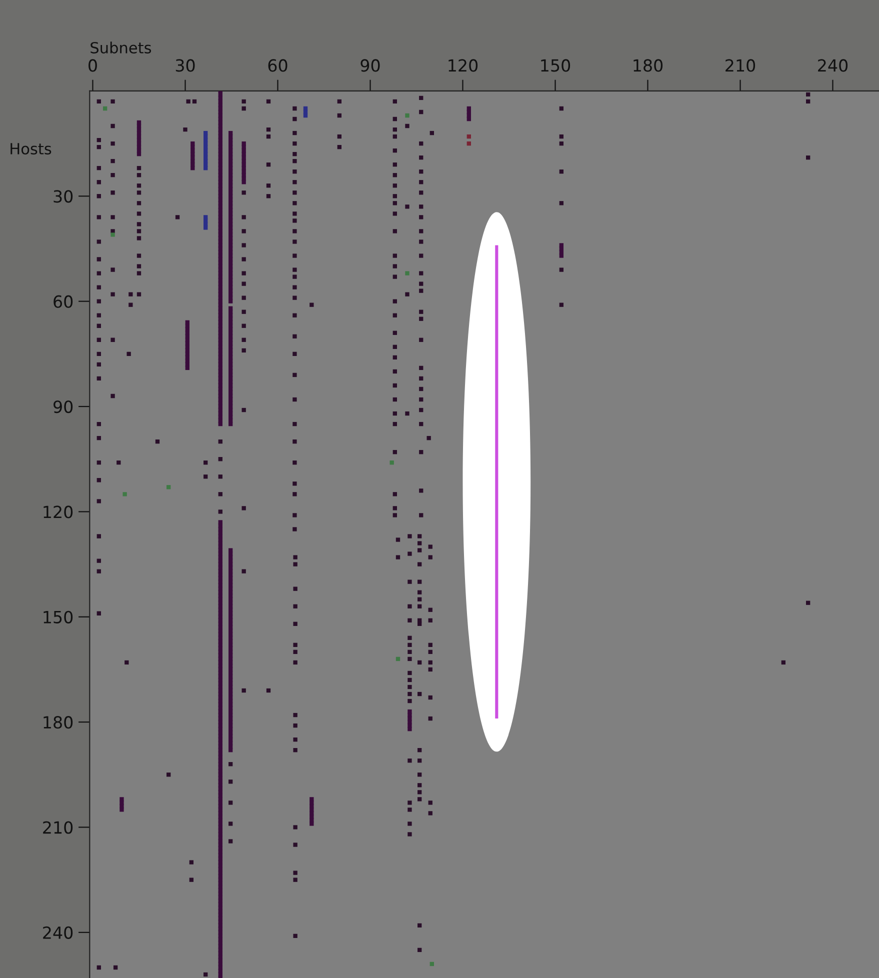  Describe the element at coordinates (370, 65) in the screenshot. I see `x-tick-label: 90` at that location.